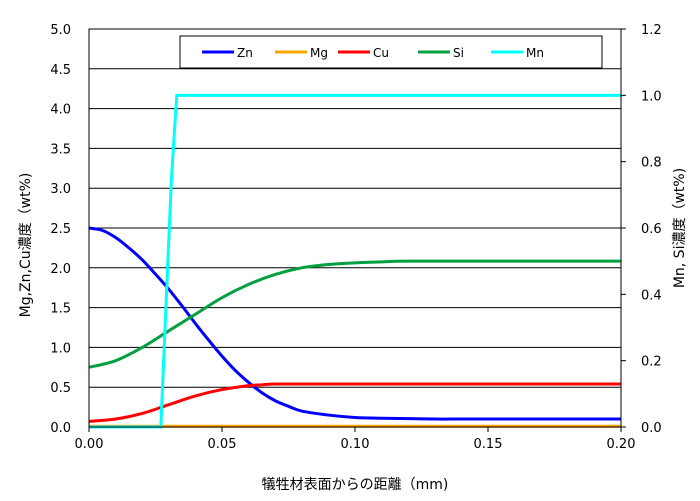 The width and height of the screenshot is (700, 501). I want to click on y-left-tick-label: 2.5, so click(60, 229).